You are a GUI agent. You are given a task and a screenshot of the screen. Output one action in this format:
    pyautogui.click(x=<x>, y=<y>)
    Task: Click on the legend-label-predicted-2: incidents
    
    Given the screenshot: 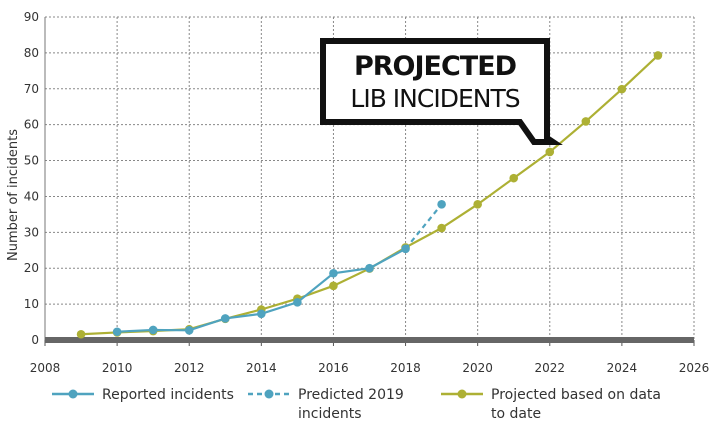 What is the action you would take?
    pyautogui.click(x=330, y=414)
    